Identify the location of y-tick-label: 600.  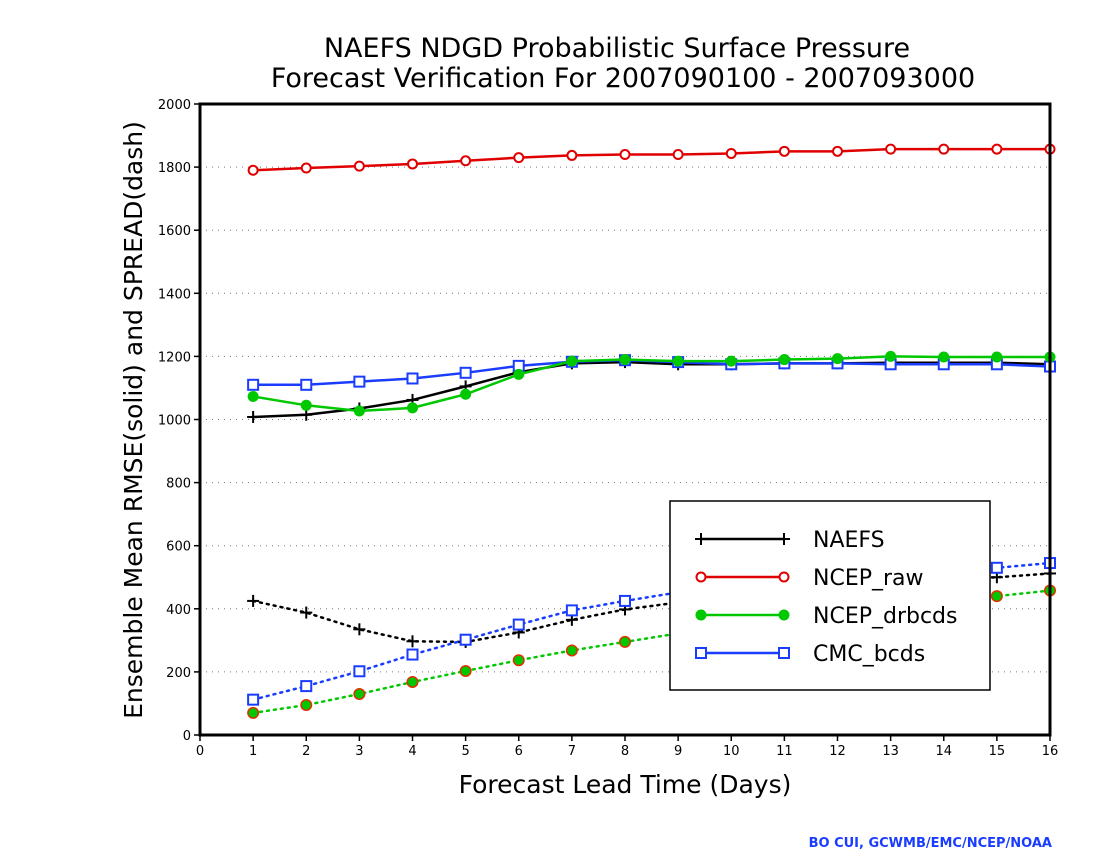
(178, 547).